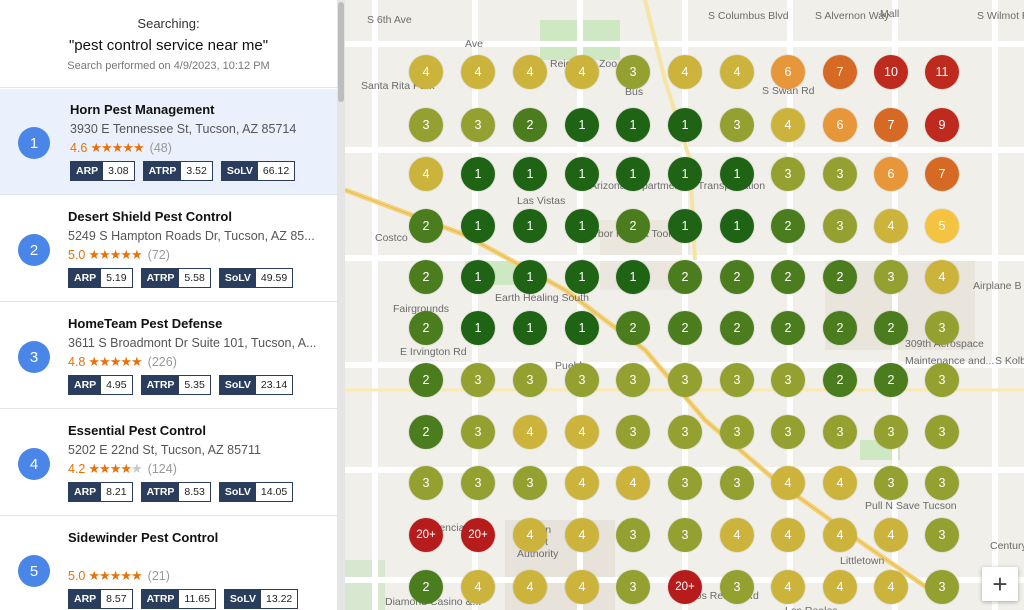 This screenshot has width=1024, height=610. I want to click on sidebar-scrollbar, so click(341, 305).